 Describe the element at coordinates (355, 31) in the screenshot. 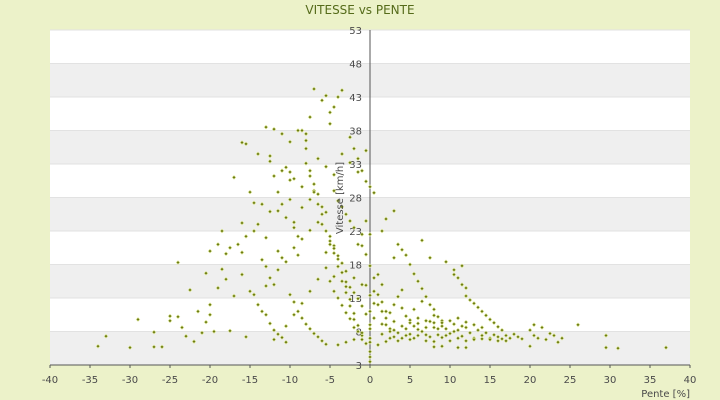

I see `y-tick-label: 53` at that location.